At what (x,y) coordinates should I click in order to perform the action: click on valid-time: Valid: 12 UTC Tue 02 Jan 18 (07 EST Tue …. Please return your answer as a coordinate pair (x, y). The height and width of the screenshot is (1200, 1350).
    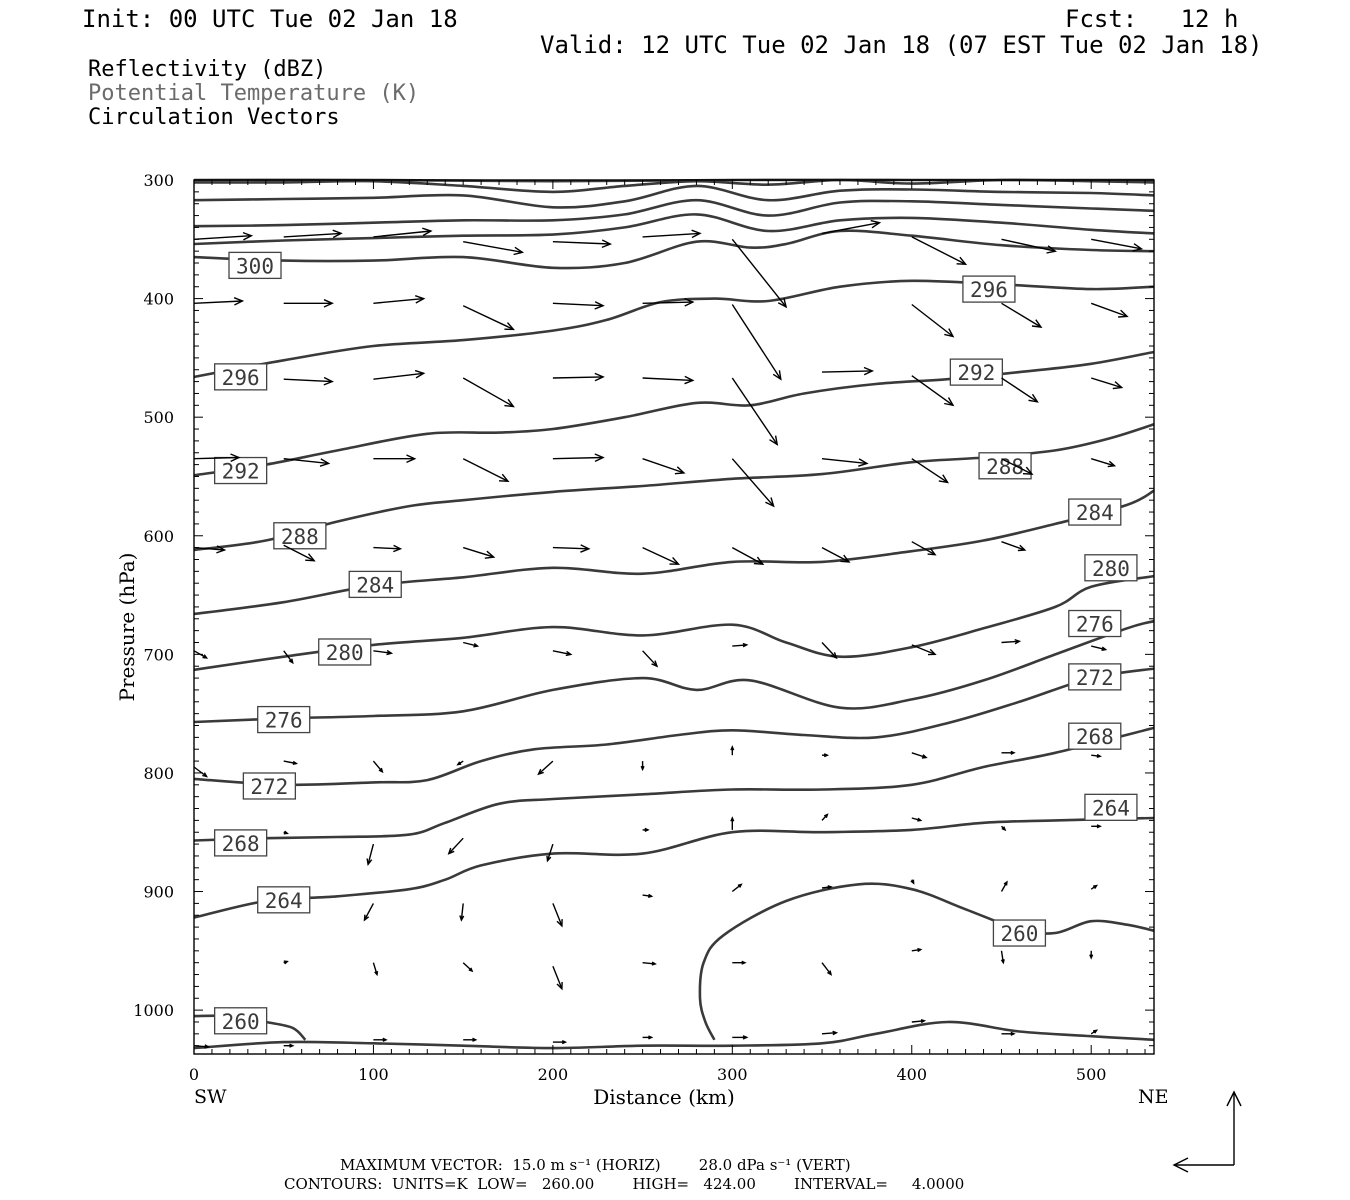
    Looking at the image, I should click on (901, 45).